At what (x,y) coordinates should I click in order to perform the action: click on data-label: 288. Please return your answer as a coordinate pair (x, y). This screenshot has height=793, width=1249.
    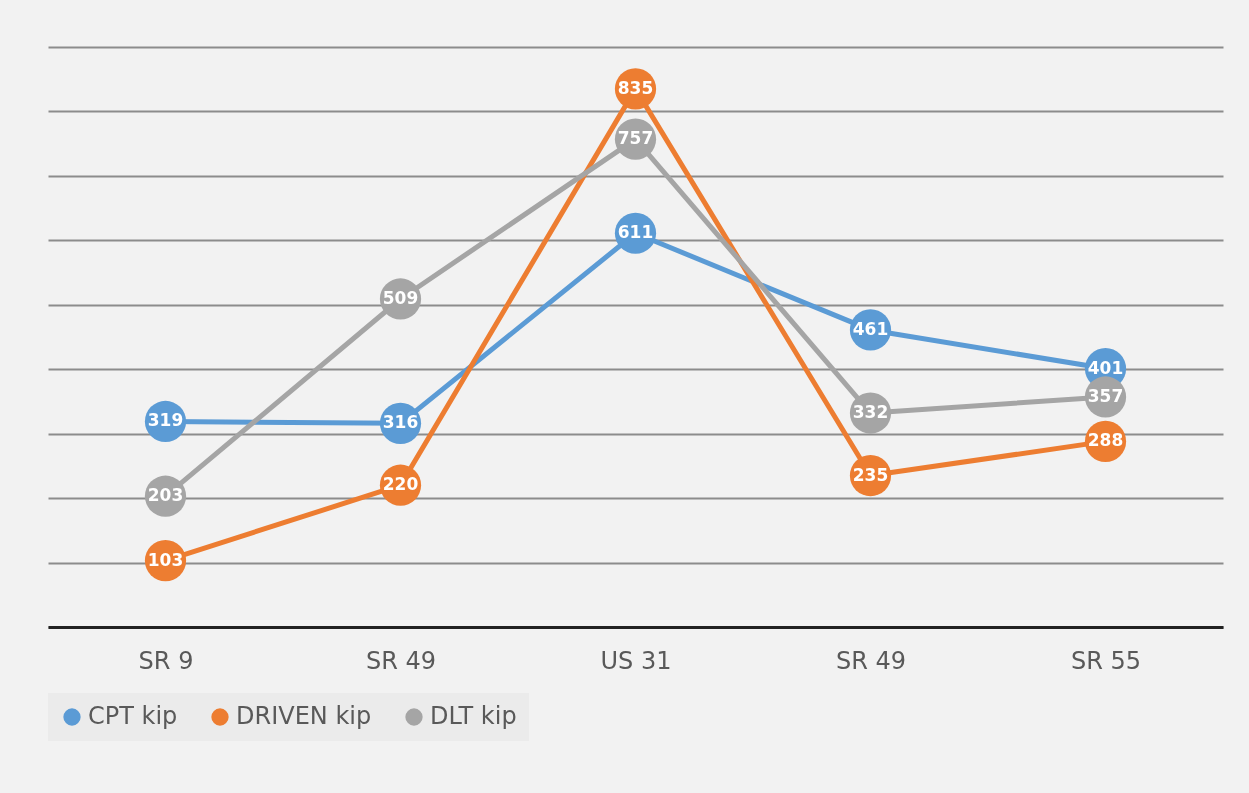
    Looking at the image, I should click on (1105, 440).